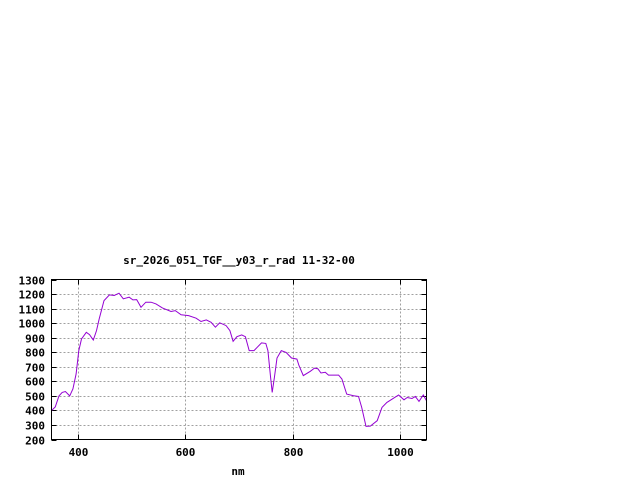 This screenshot has width=640, height=480. I want to click on y-tick-label: 700, so click(35, 368).